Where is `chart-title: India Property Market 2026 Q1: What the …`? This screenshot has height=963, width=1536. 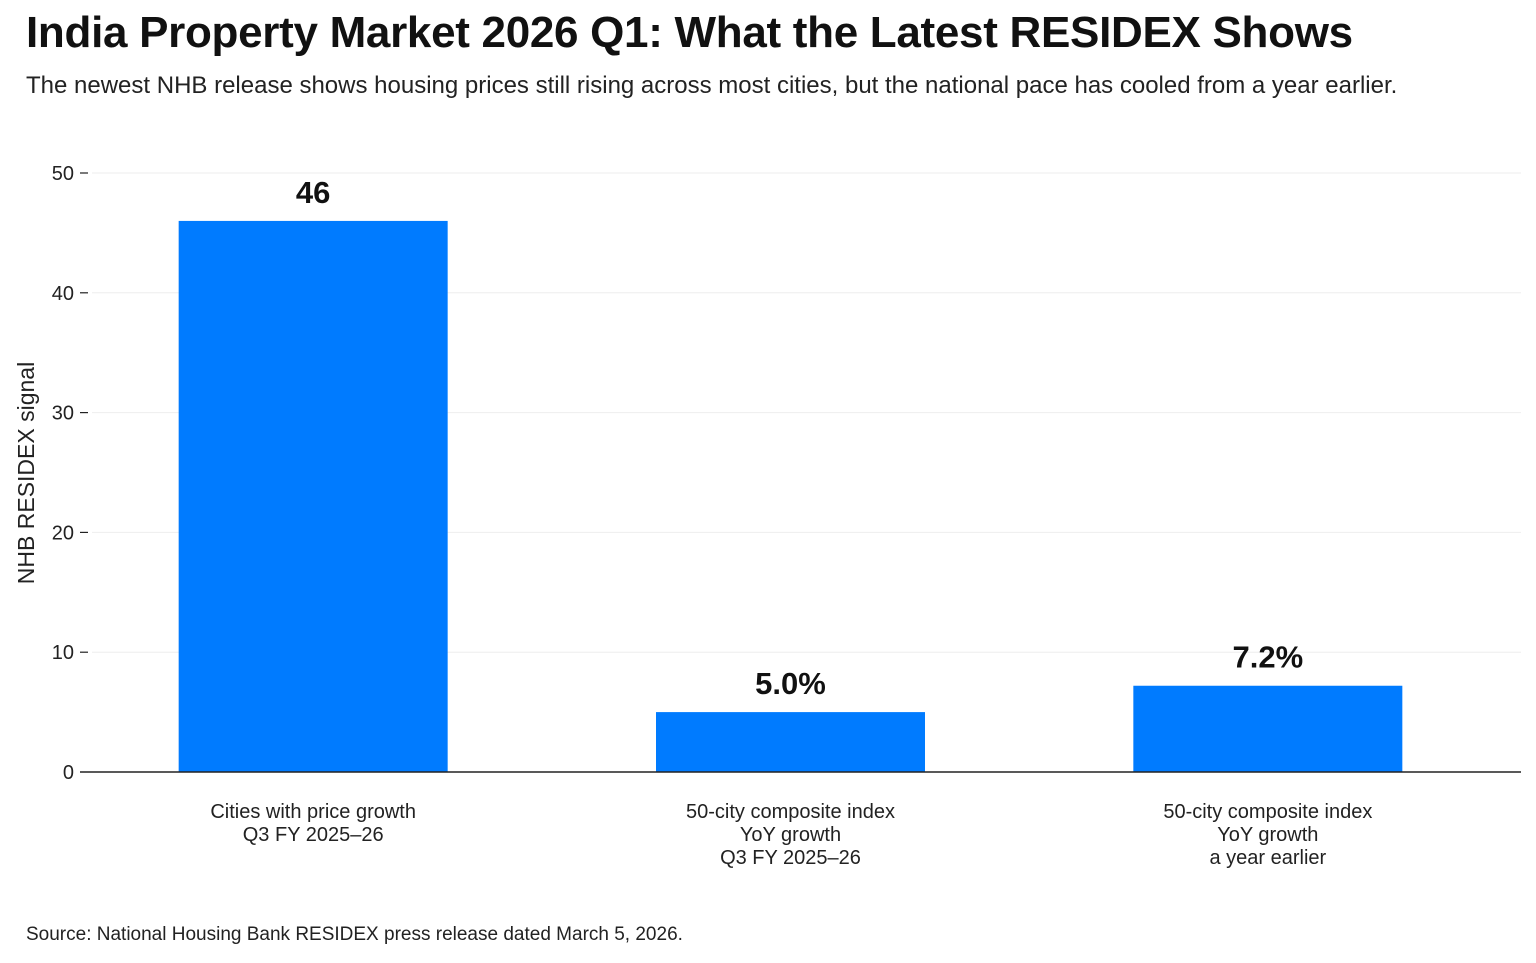
chart-title: India Property Market 2026 Q1: What the … is located at coordinates (689, 32).